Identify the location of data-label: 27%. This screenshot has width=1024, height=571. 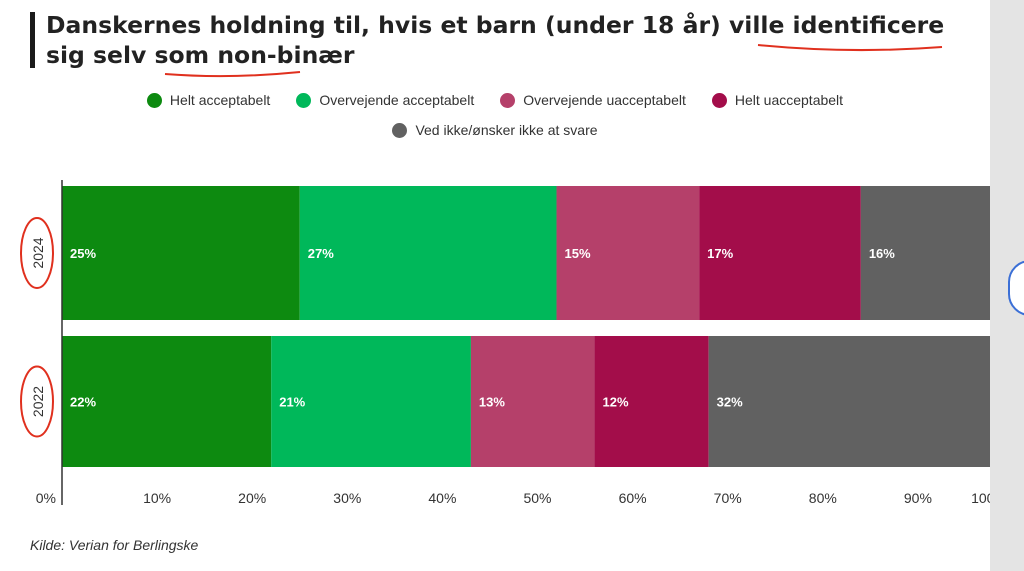
(321, 253).